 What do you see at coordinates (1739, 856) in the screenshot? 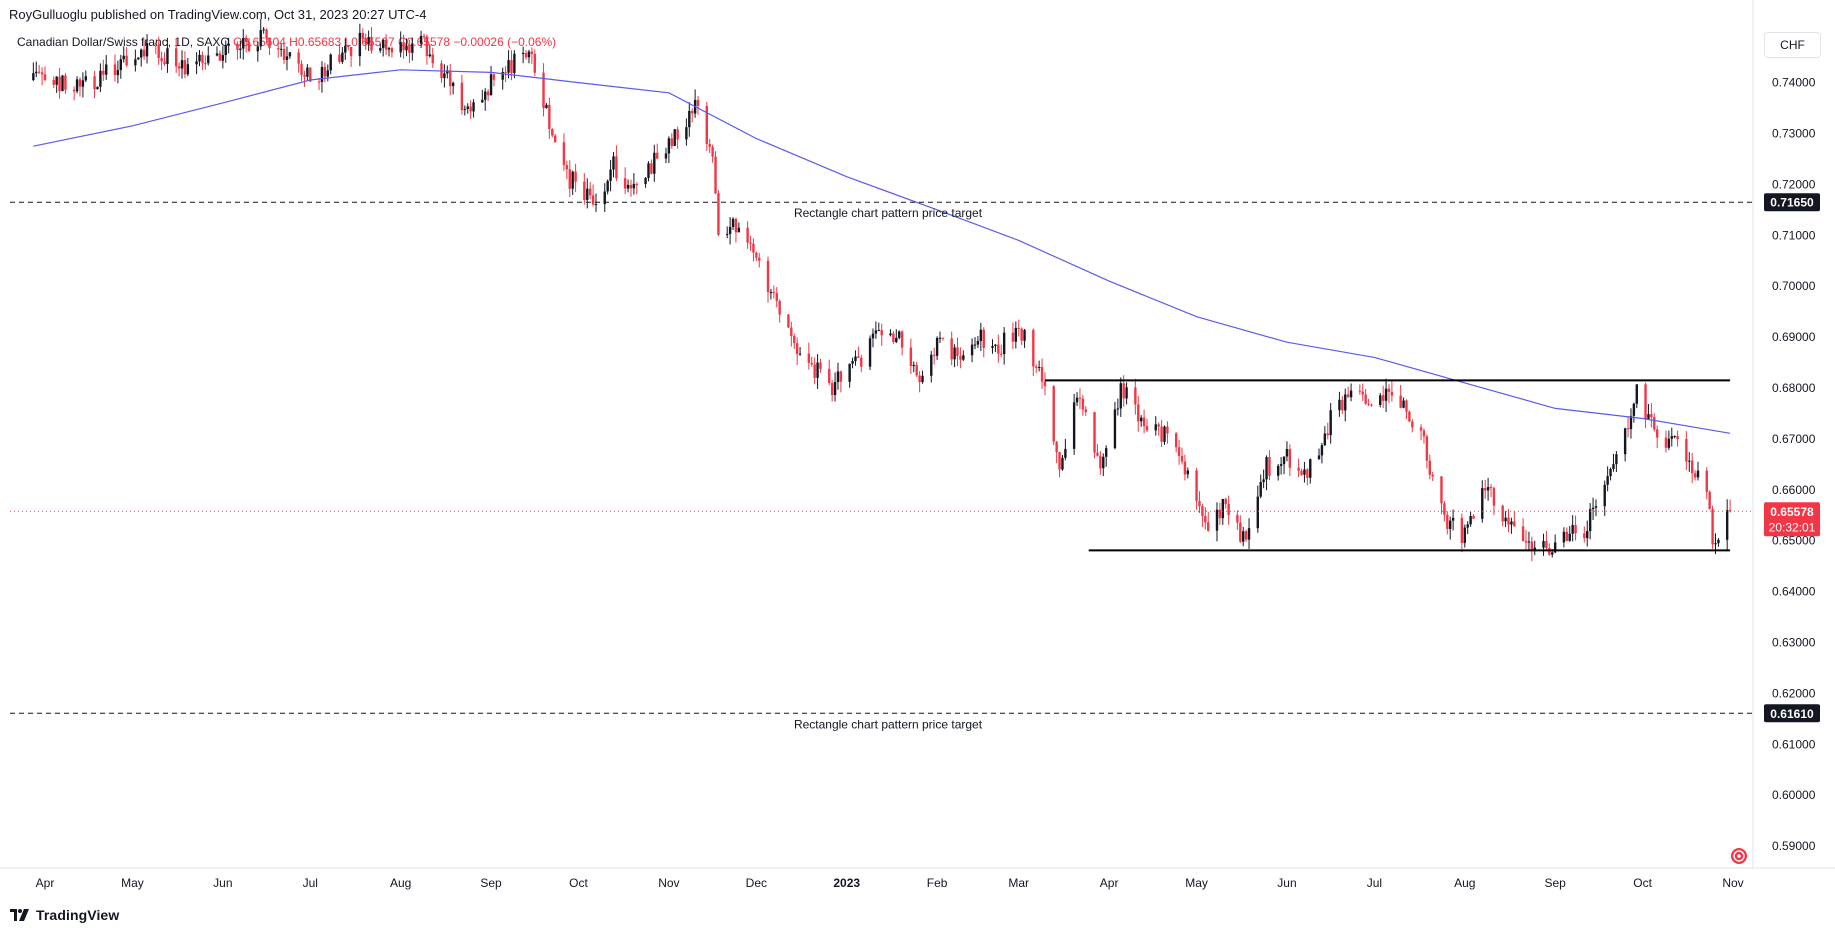
I see `replay-icon` at bounding box center [1739, 856].